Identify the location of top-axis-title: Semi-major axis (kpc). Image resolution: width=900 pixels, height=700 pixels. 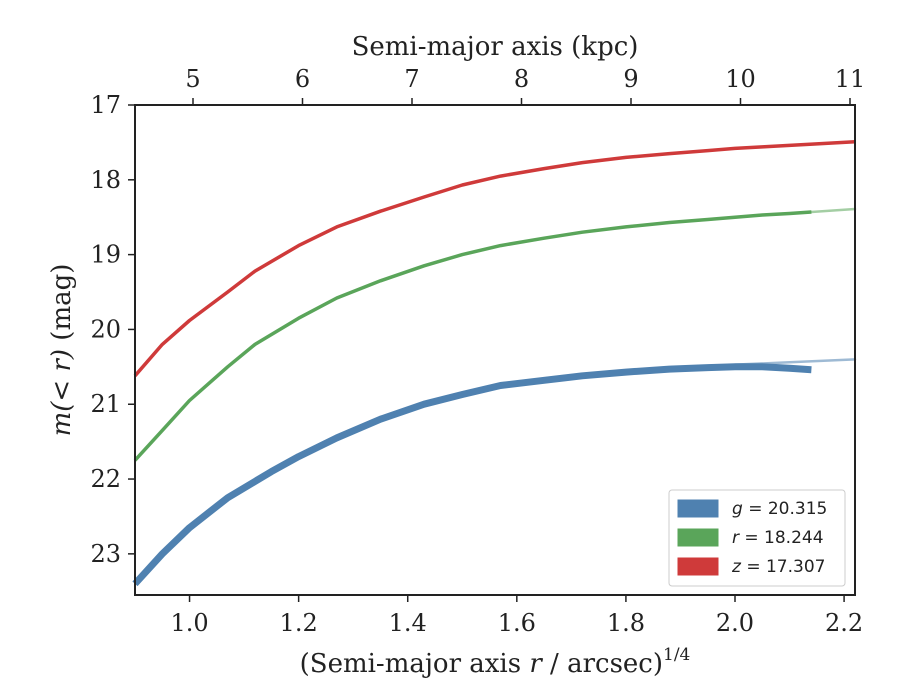
(495, 47).